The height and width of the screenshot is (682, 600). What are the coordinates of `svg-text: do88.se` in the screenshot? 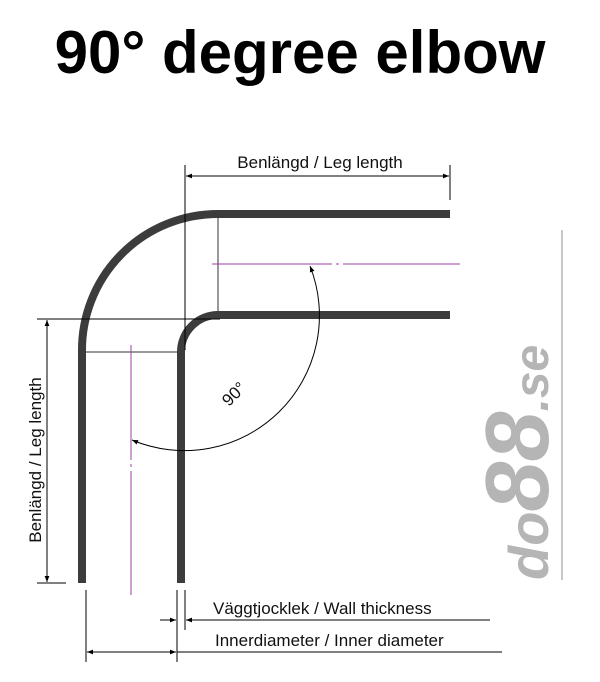 It's located at (518, 462).